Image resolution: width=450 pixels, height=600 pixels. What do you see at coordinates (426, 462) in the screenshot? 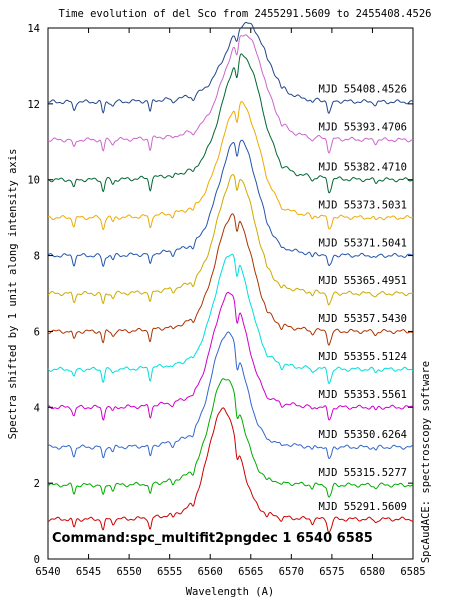
I see `software-label: SpcAudACE: spectroscopy software` at bounding box center [426, 462].